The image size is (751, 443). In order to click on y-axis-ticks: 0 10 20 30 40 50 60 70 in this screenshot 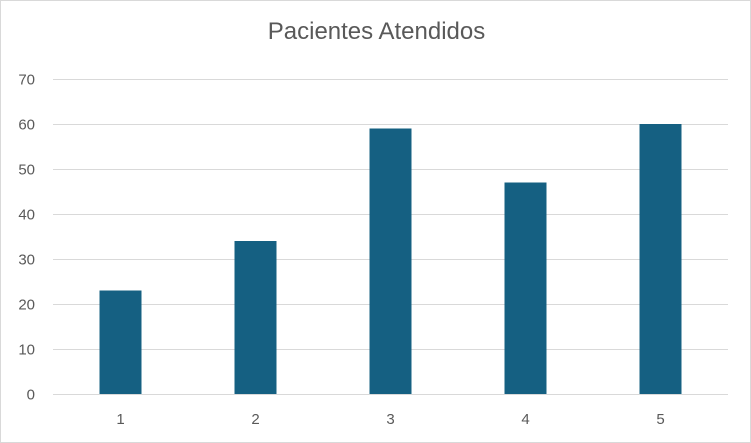, I will do `click(26, 238)`.